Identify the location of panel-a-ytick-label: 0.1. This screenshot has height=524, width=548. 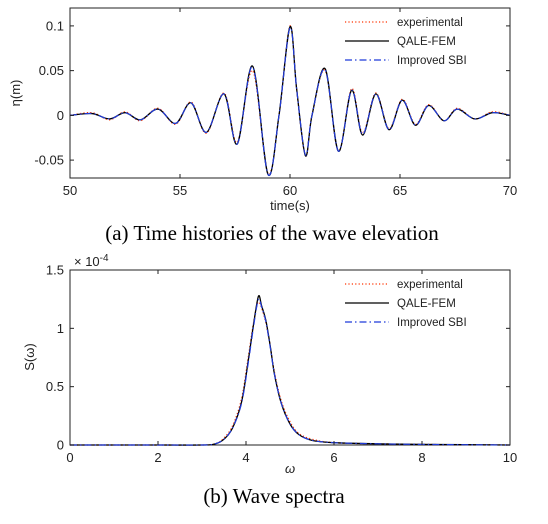
(55, 25).